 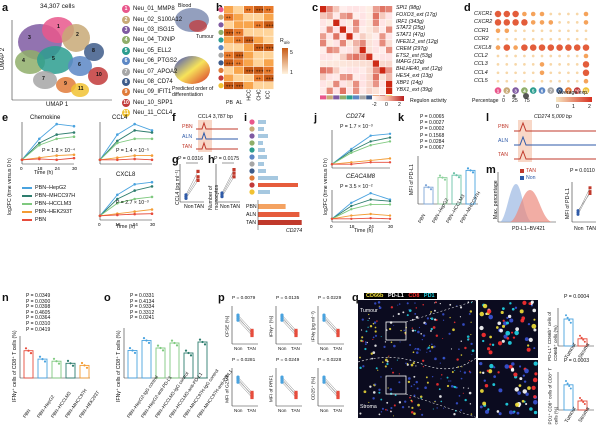 What do you see at coordinates (126, 142) in the screenshot?
I see `e-ccl4-series-line` at bounding box center [126, 142].